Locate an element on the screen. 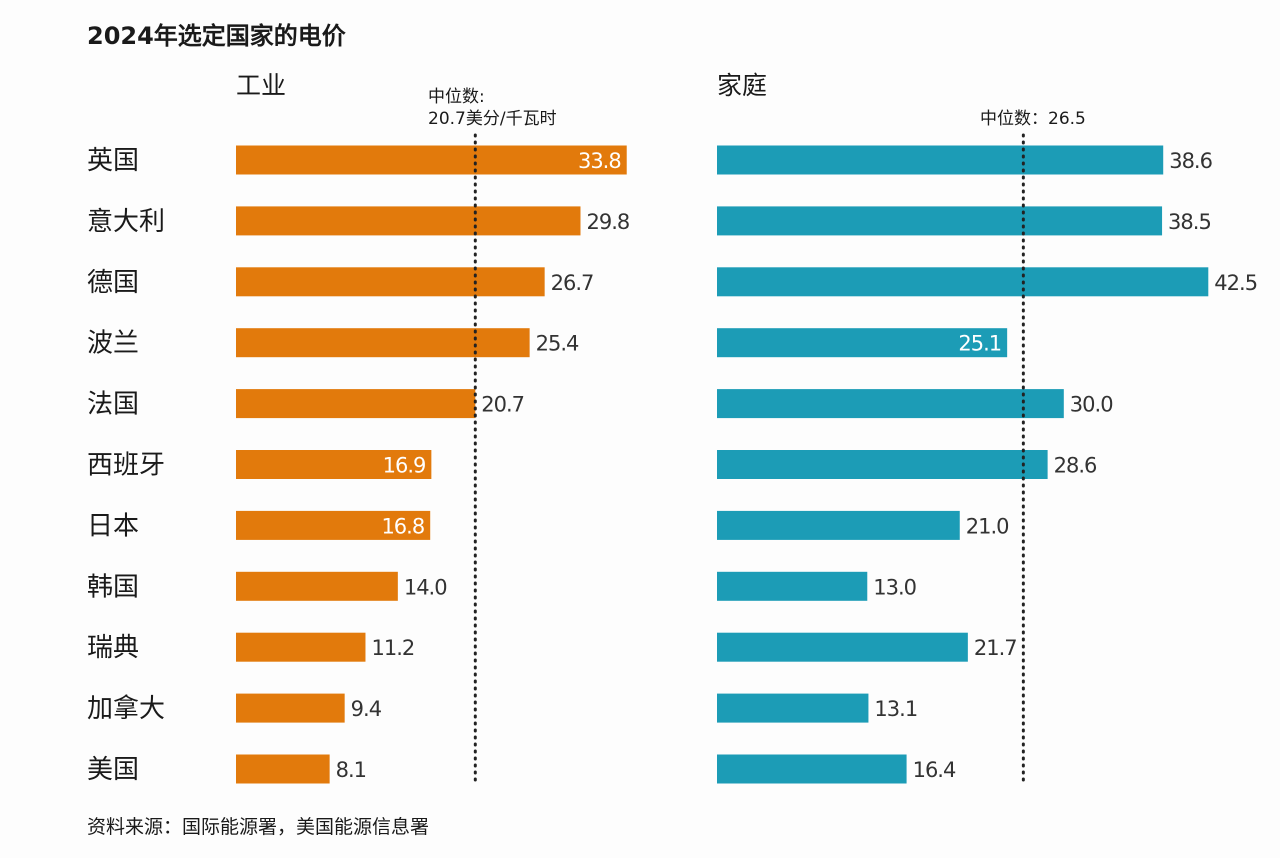  data-label: 13.0 is located at coordinates (894, 587).